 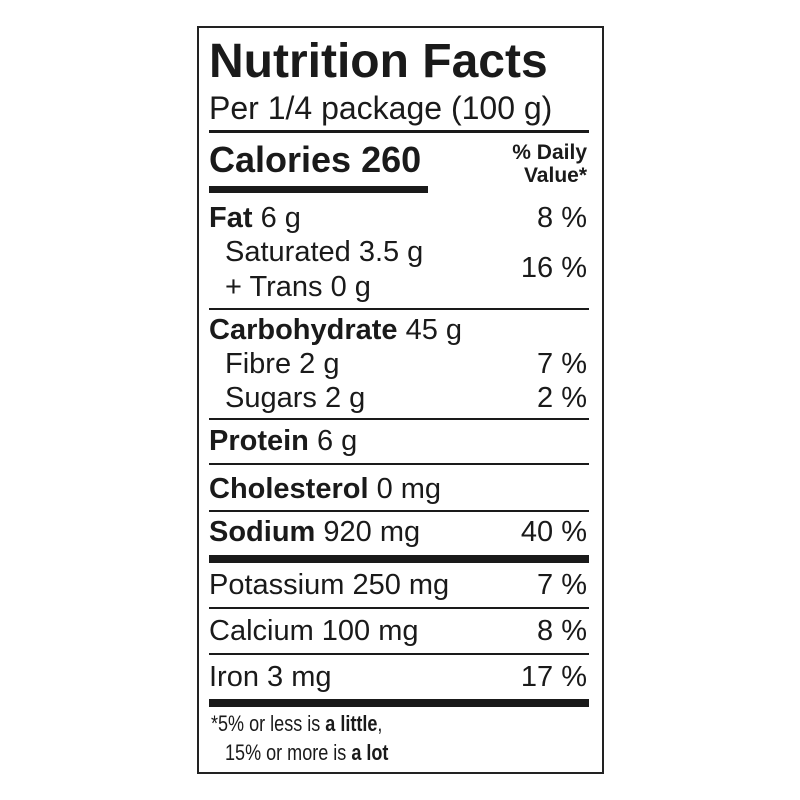 I want to click on protein-amount: 6 g, so click(x=337, y=441).